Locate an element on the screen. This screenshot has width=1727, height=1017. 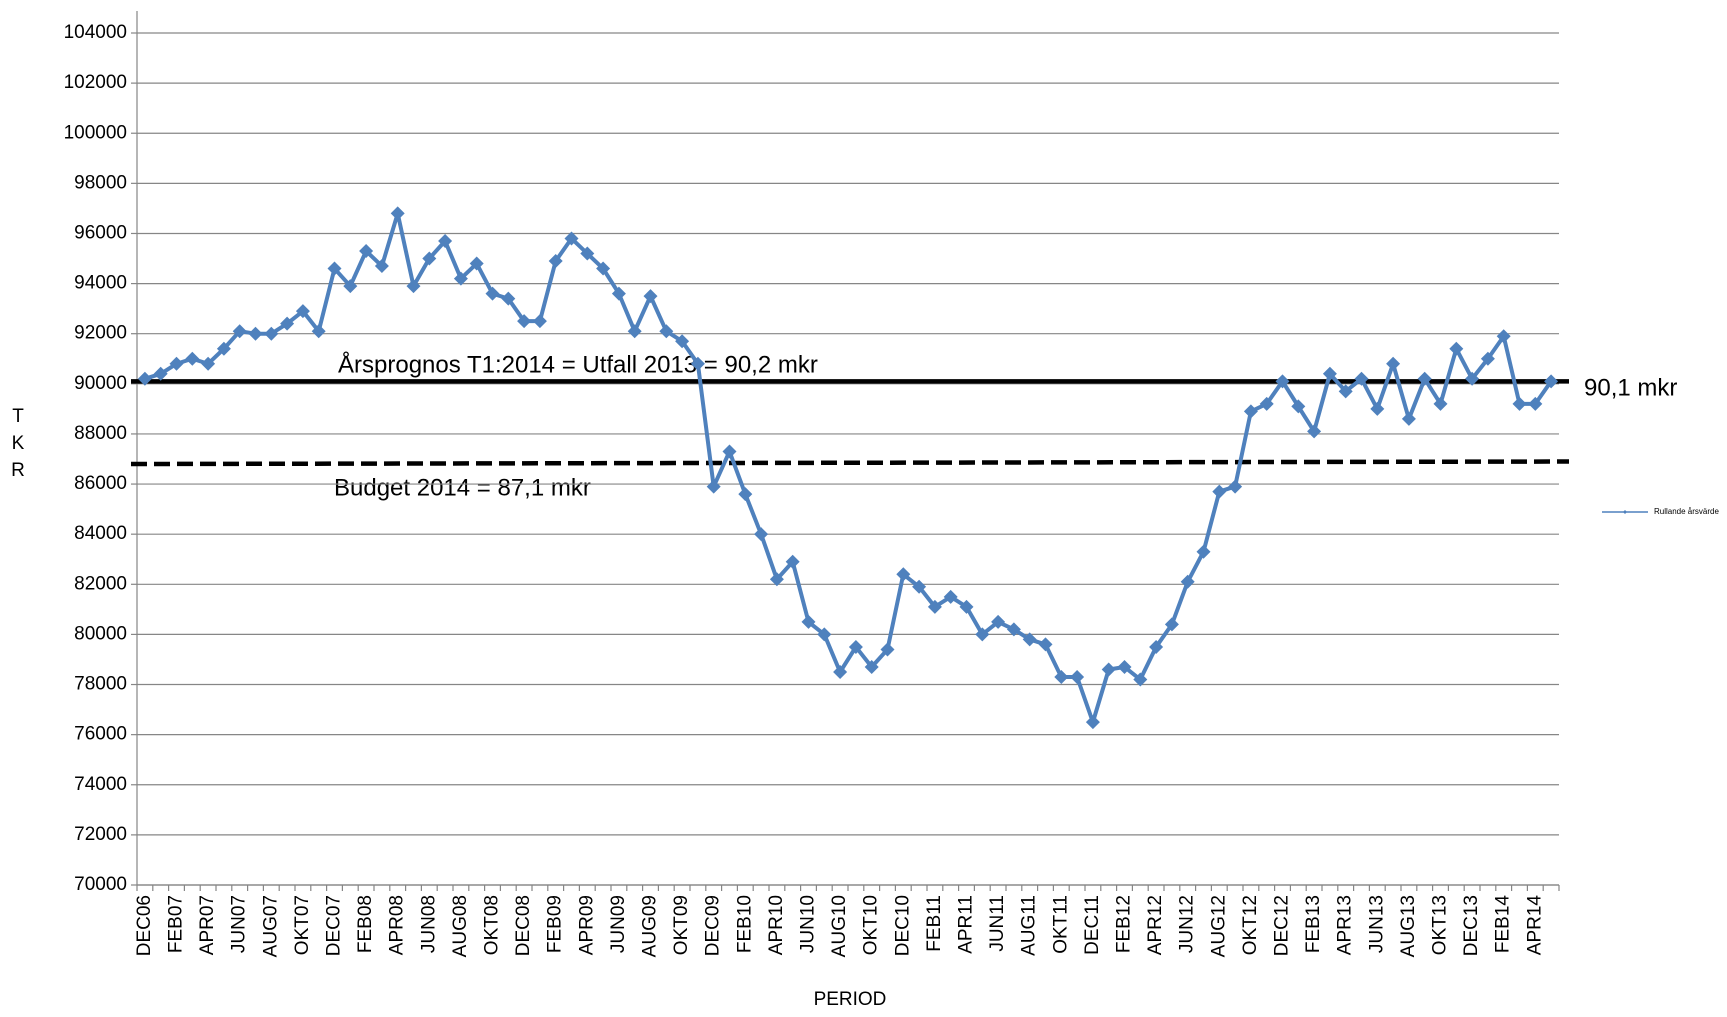
x-tick-label: APR14 is located at coordinates (1534, 925).